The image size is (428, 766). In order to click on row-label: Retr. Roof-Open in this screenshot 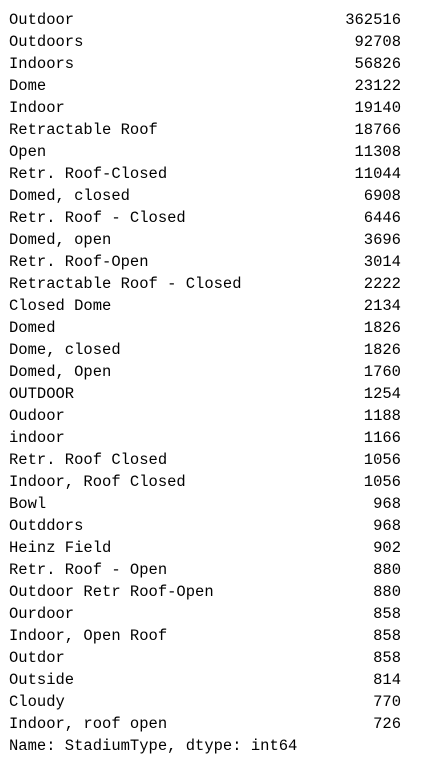, I will do `click(79, 262)`.